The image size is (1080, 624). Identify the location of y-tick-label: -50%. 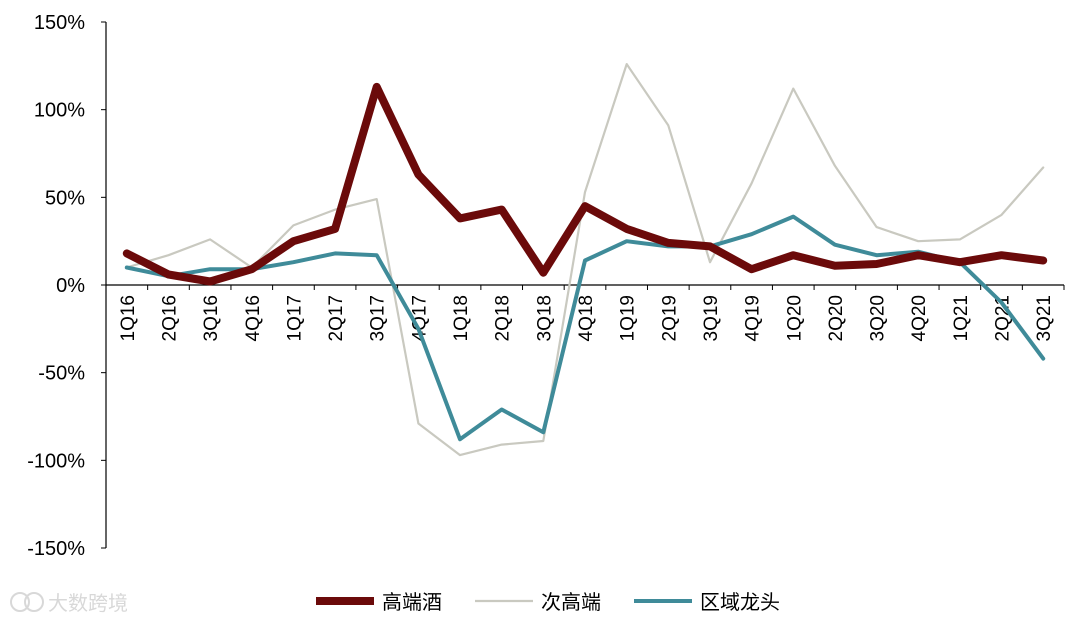
(61, 374).